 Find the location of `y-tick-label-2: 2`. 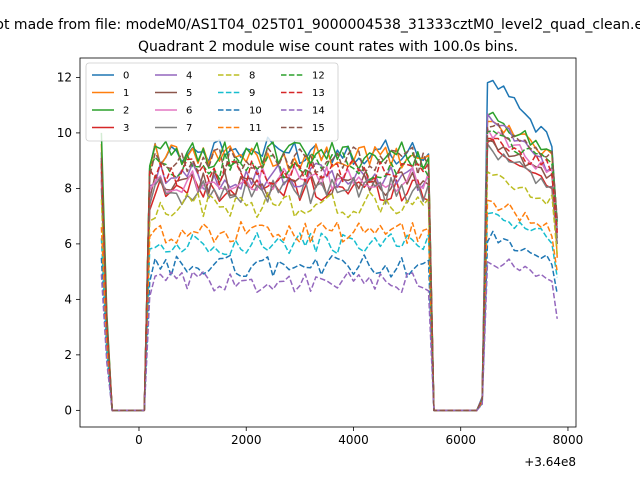

y-tick-label-2: 2 is located at coordinates (68, 355).